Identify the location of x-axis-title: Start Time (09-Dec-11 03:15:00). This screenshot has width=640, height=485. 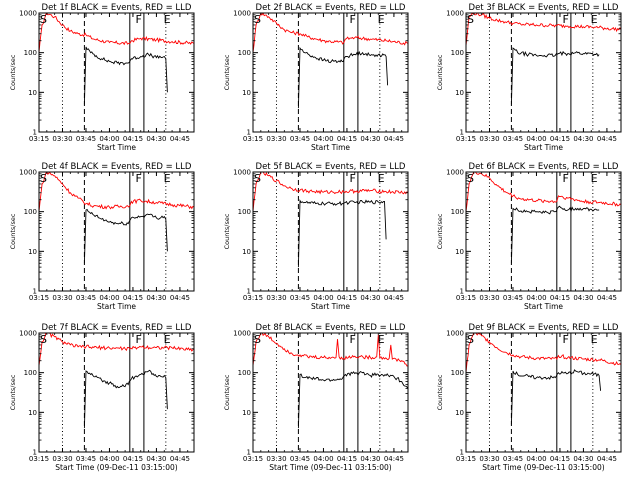
(116, 467).